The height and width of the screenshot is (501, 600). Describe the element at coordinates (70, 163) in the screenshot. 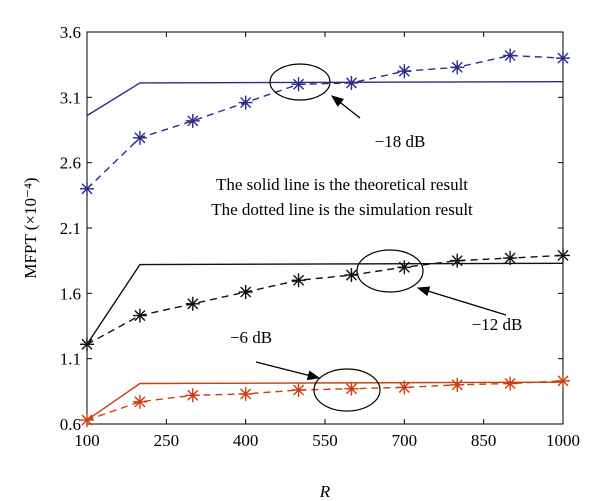

I see `y-tick-label: 2.6` at that location.